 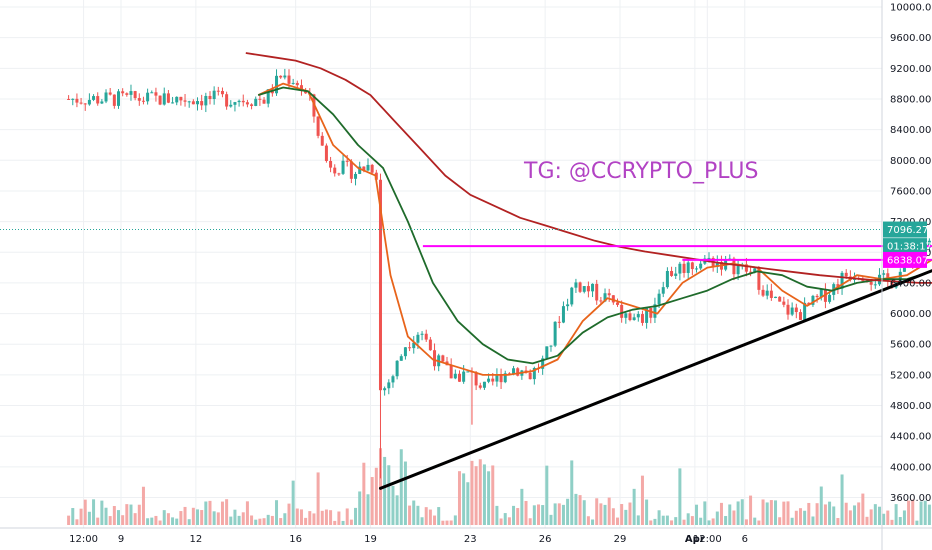 I want to click on price-badge, so click(x=905, y=229).